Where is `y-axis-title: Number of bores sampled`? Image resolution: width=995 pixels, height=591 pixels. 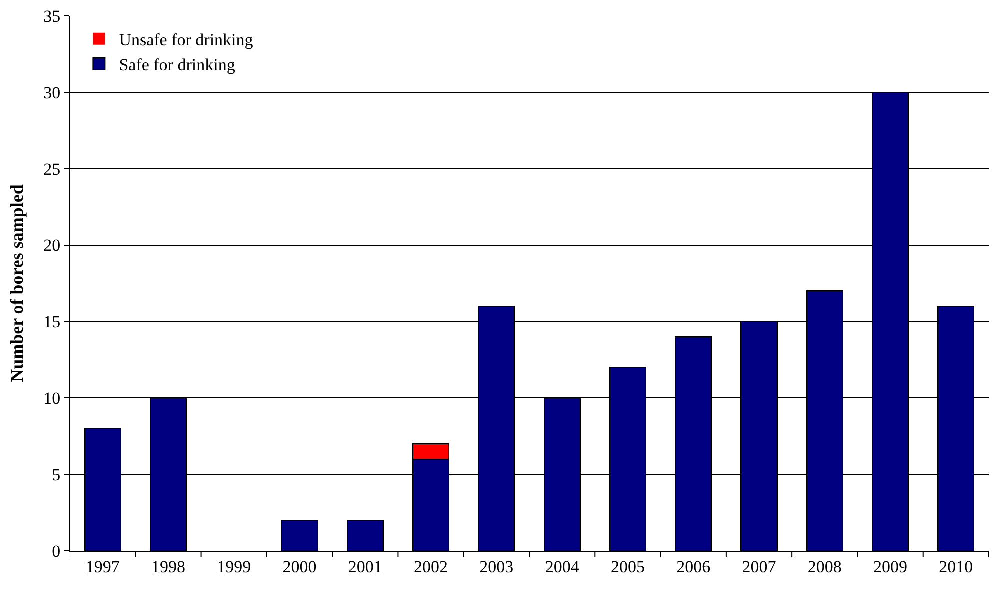 y-axis-title: Number of bores sampled is located at coordinates (16, 283).